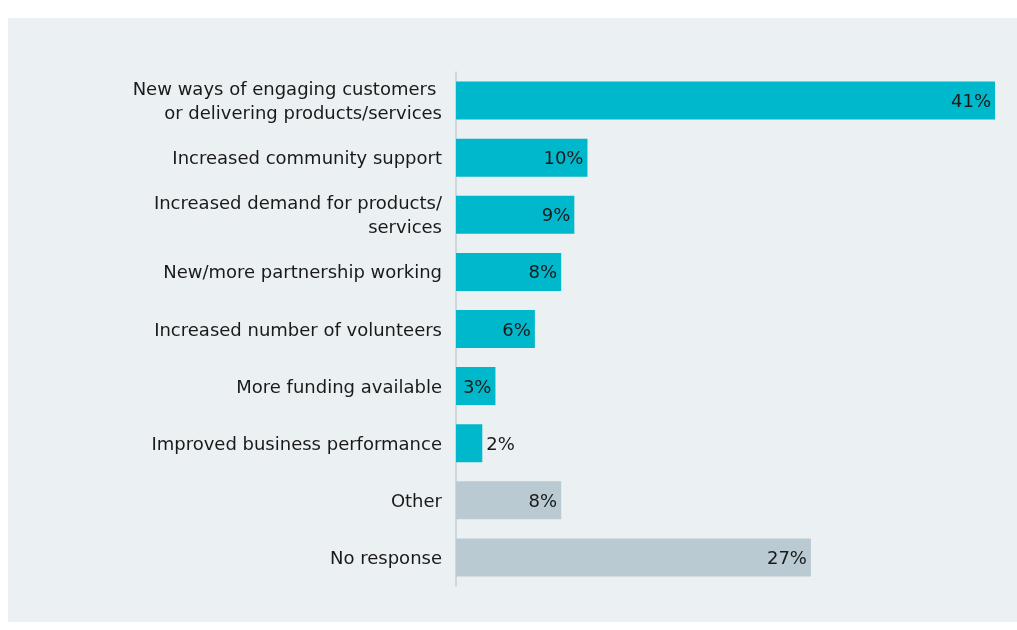  I want to click on data-label: 2%, so click(500, 443).